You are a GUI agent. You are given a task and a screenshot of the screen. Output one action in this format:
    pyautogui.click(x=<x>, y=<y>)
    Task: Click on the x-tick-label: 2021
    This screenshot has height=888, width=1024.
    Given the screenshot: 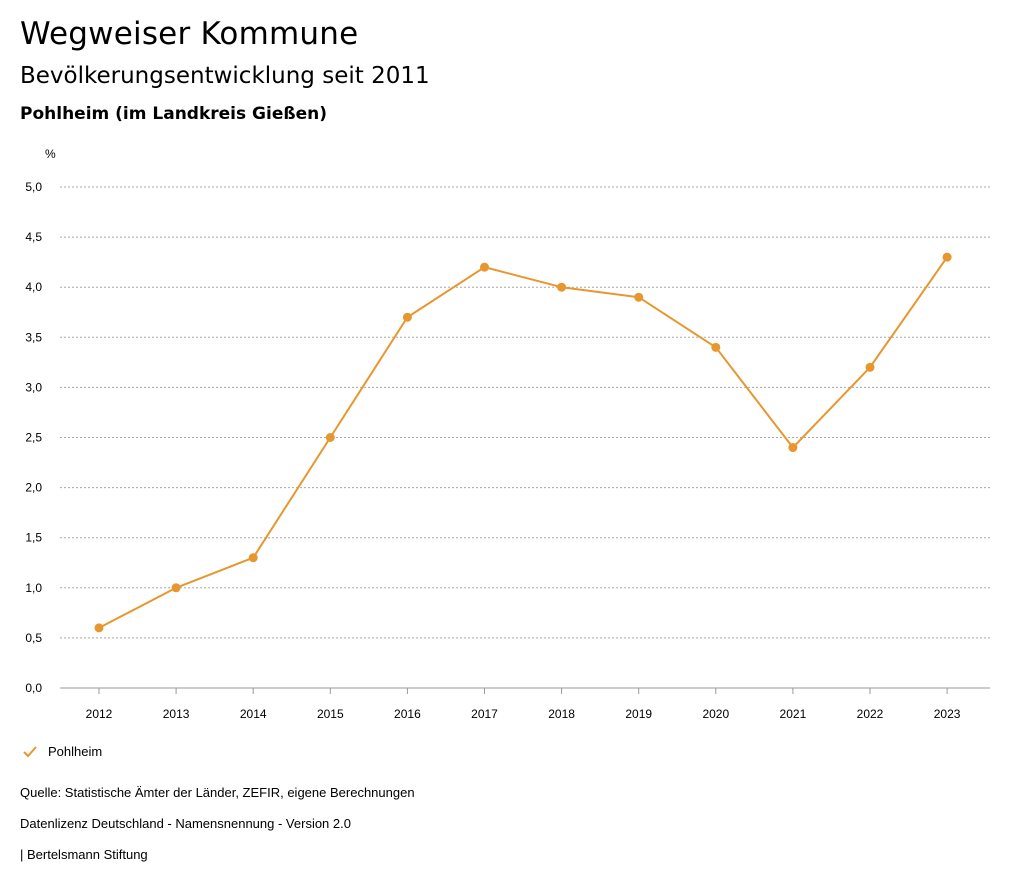 What is the action you would take?
    pyautogui.click(x=793, y=714)
    